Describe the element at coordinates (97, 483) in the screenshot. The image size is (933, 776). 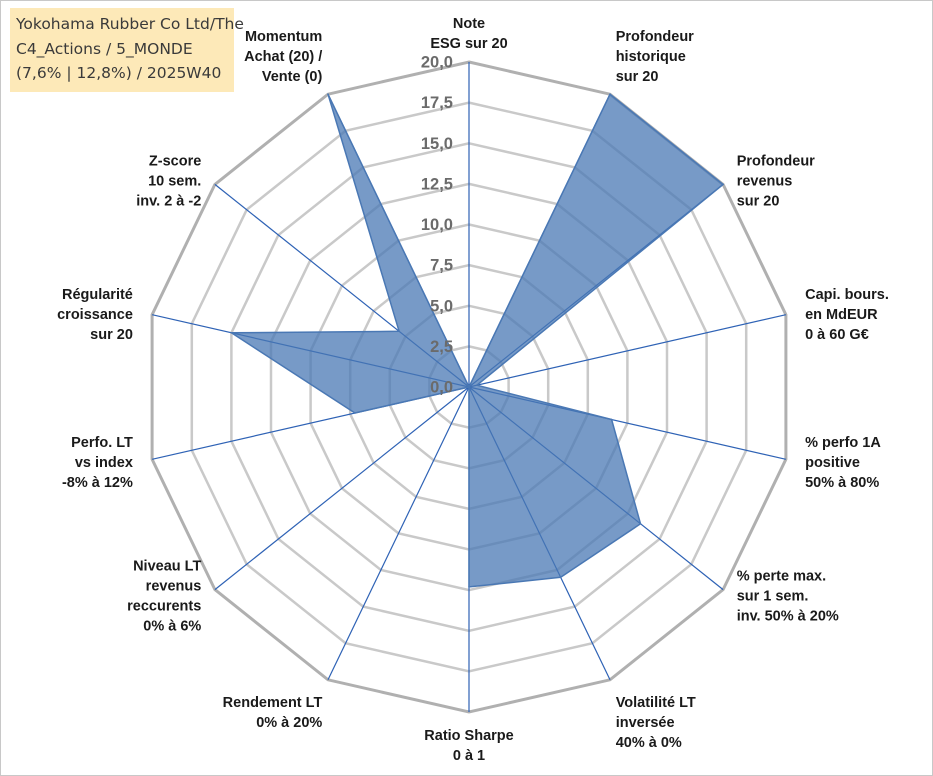
I see `axis-label-line: -8% à 12%` at that location.